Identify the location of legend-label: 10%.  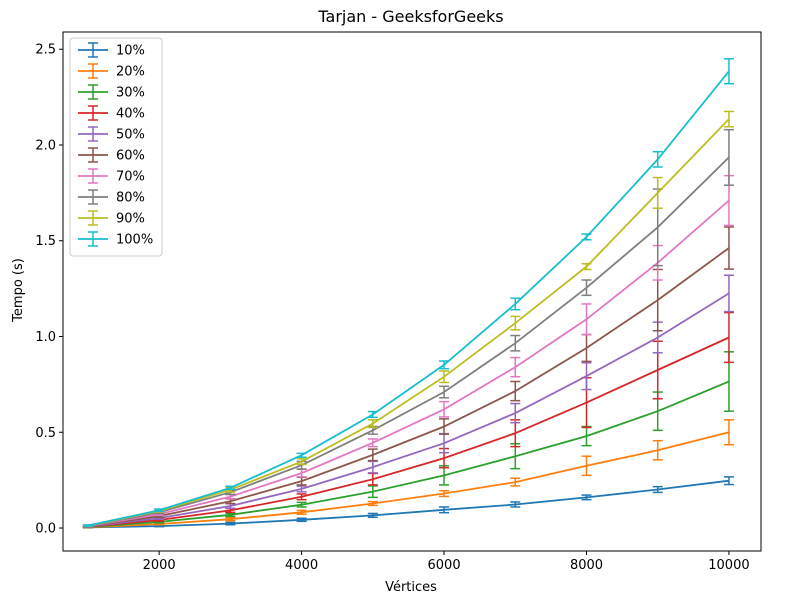
(130, 51).